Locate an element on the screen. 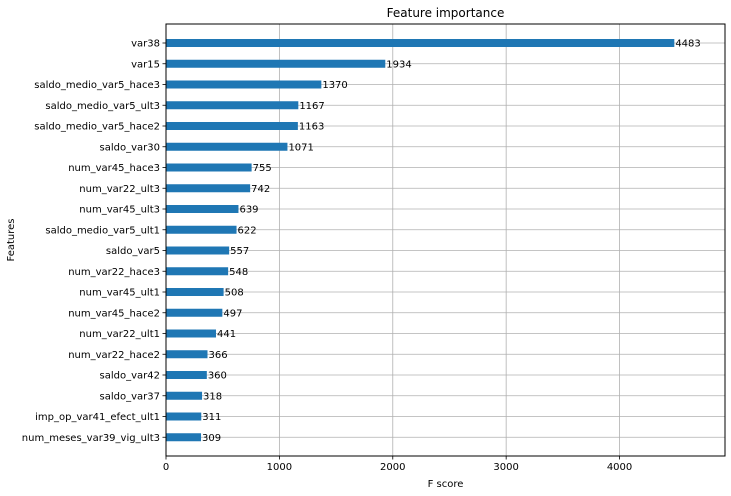  bar-value-label: 1934 is located at coordinates (398, 64).